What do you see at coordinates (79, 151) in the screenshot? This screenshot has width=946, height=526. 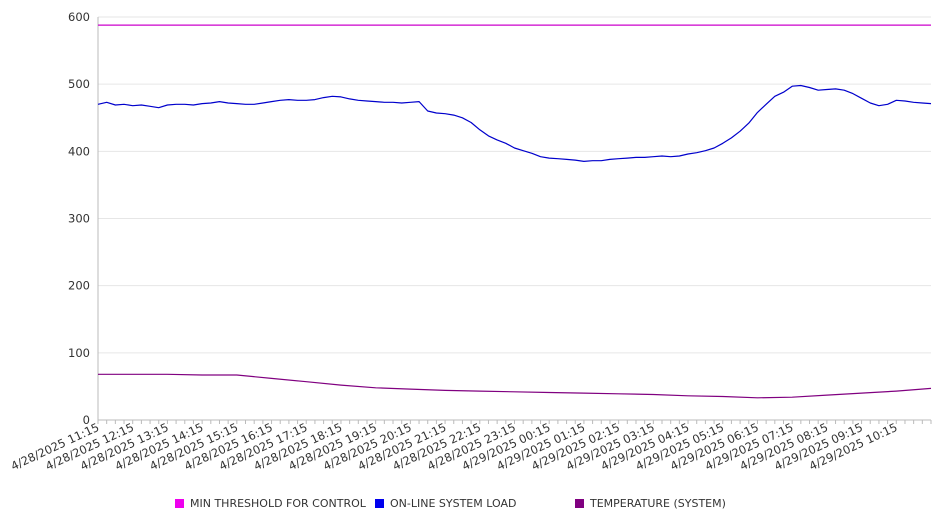 I see `y-tick-label: 400` at bounding box center [79, 151].